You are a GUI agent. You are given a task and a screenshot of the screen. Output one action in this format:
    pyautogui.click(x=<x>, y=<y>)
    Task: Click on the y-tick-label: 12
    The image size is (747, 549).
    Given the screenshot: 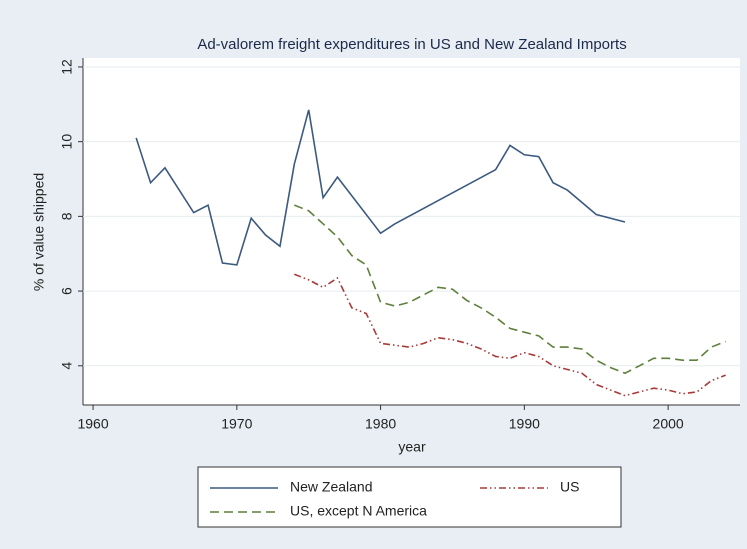 What is the action you would take?
    pyautogui.click(x=67, y=67)
    